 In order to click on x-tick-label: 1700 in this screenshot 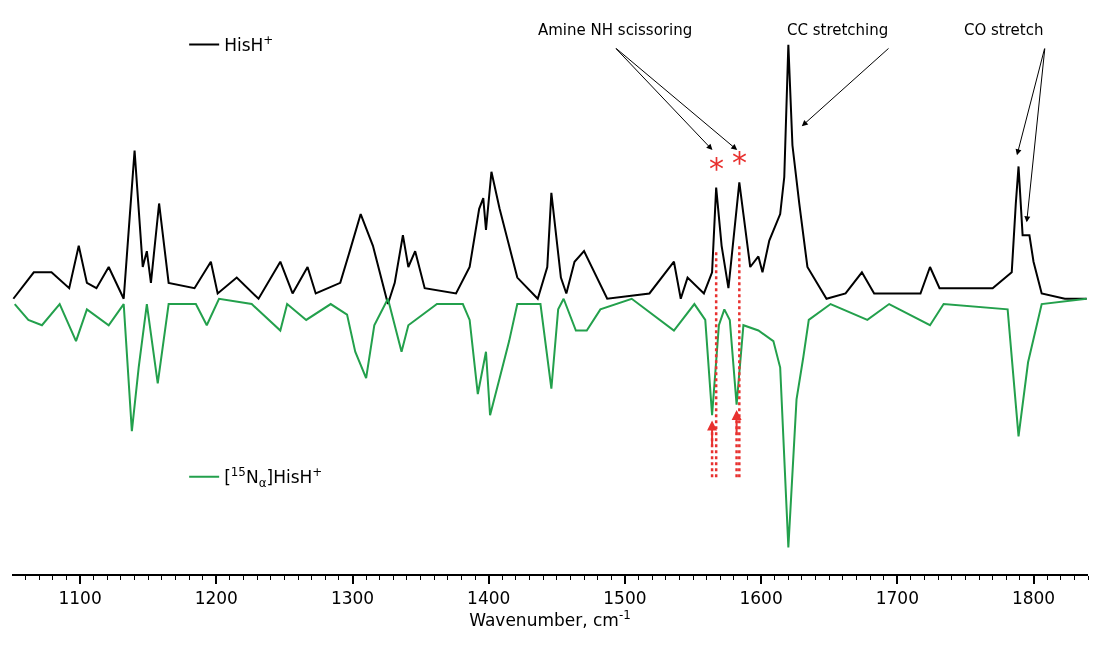, I will do `click(897, 598)`.